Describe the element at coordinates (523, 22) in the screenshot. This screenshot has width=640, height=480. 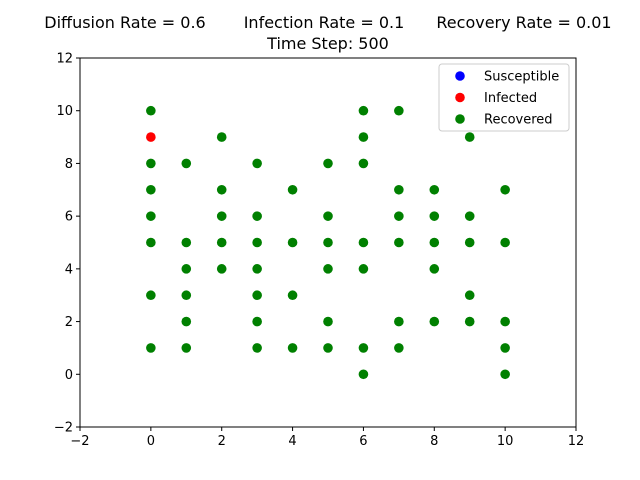
I see `title-recovery-rate: Recovery Rate = 0.01` at that location.